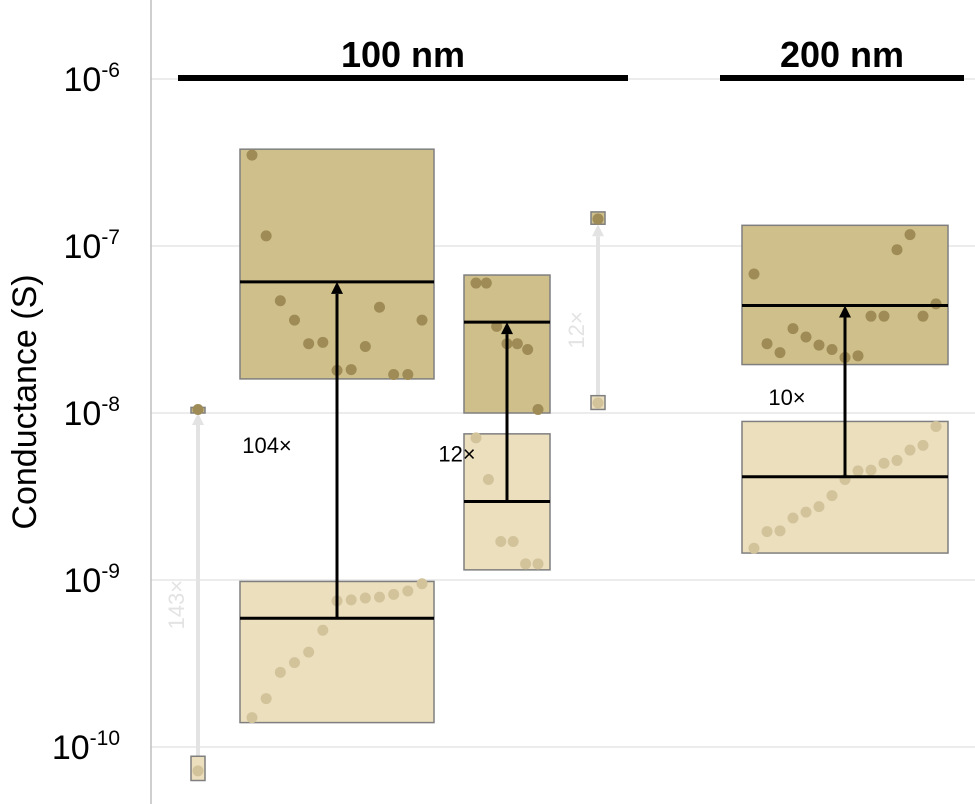 Image resolution: width=975 pixels, height=804 pixels. I want to click on y-tick-label: 10⁻⁸, so click(91, 413).